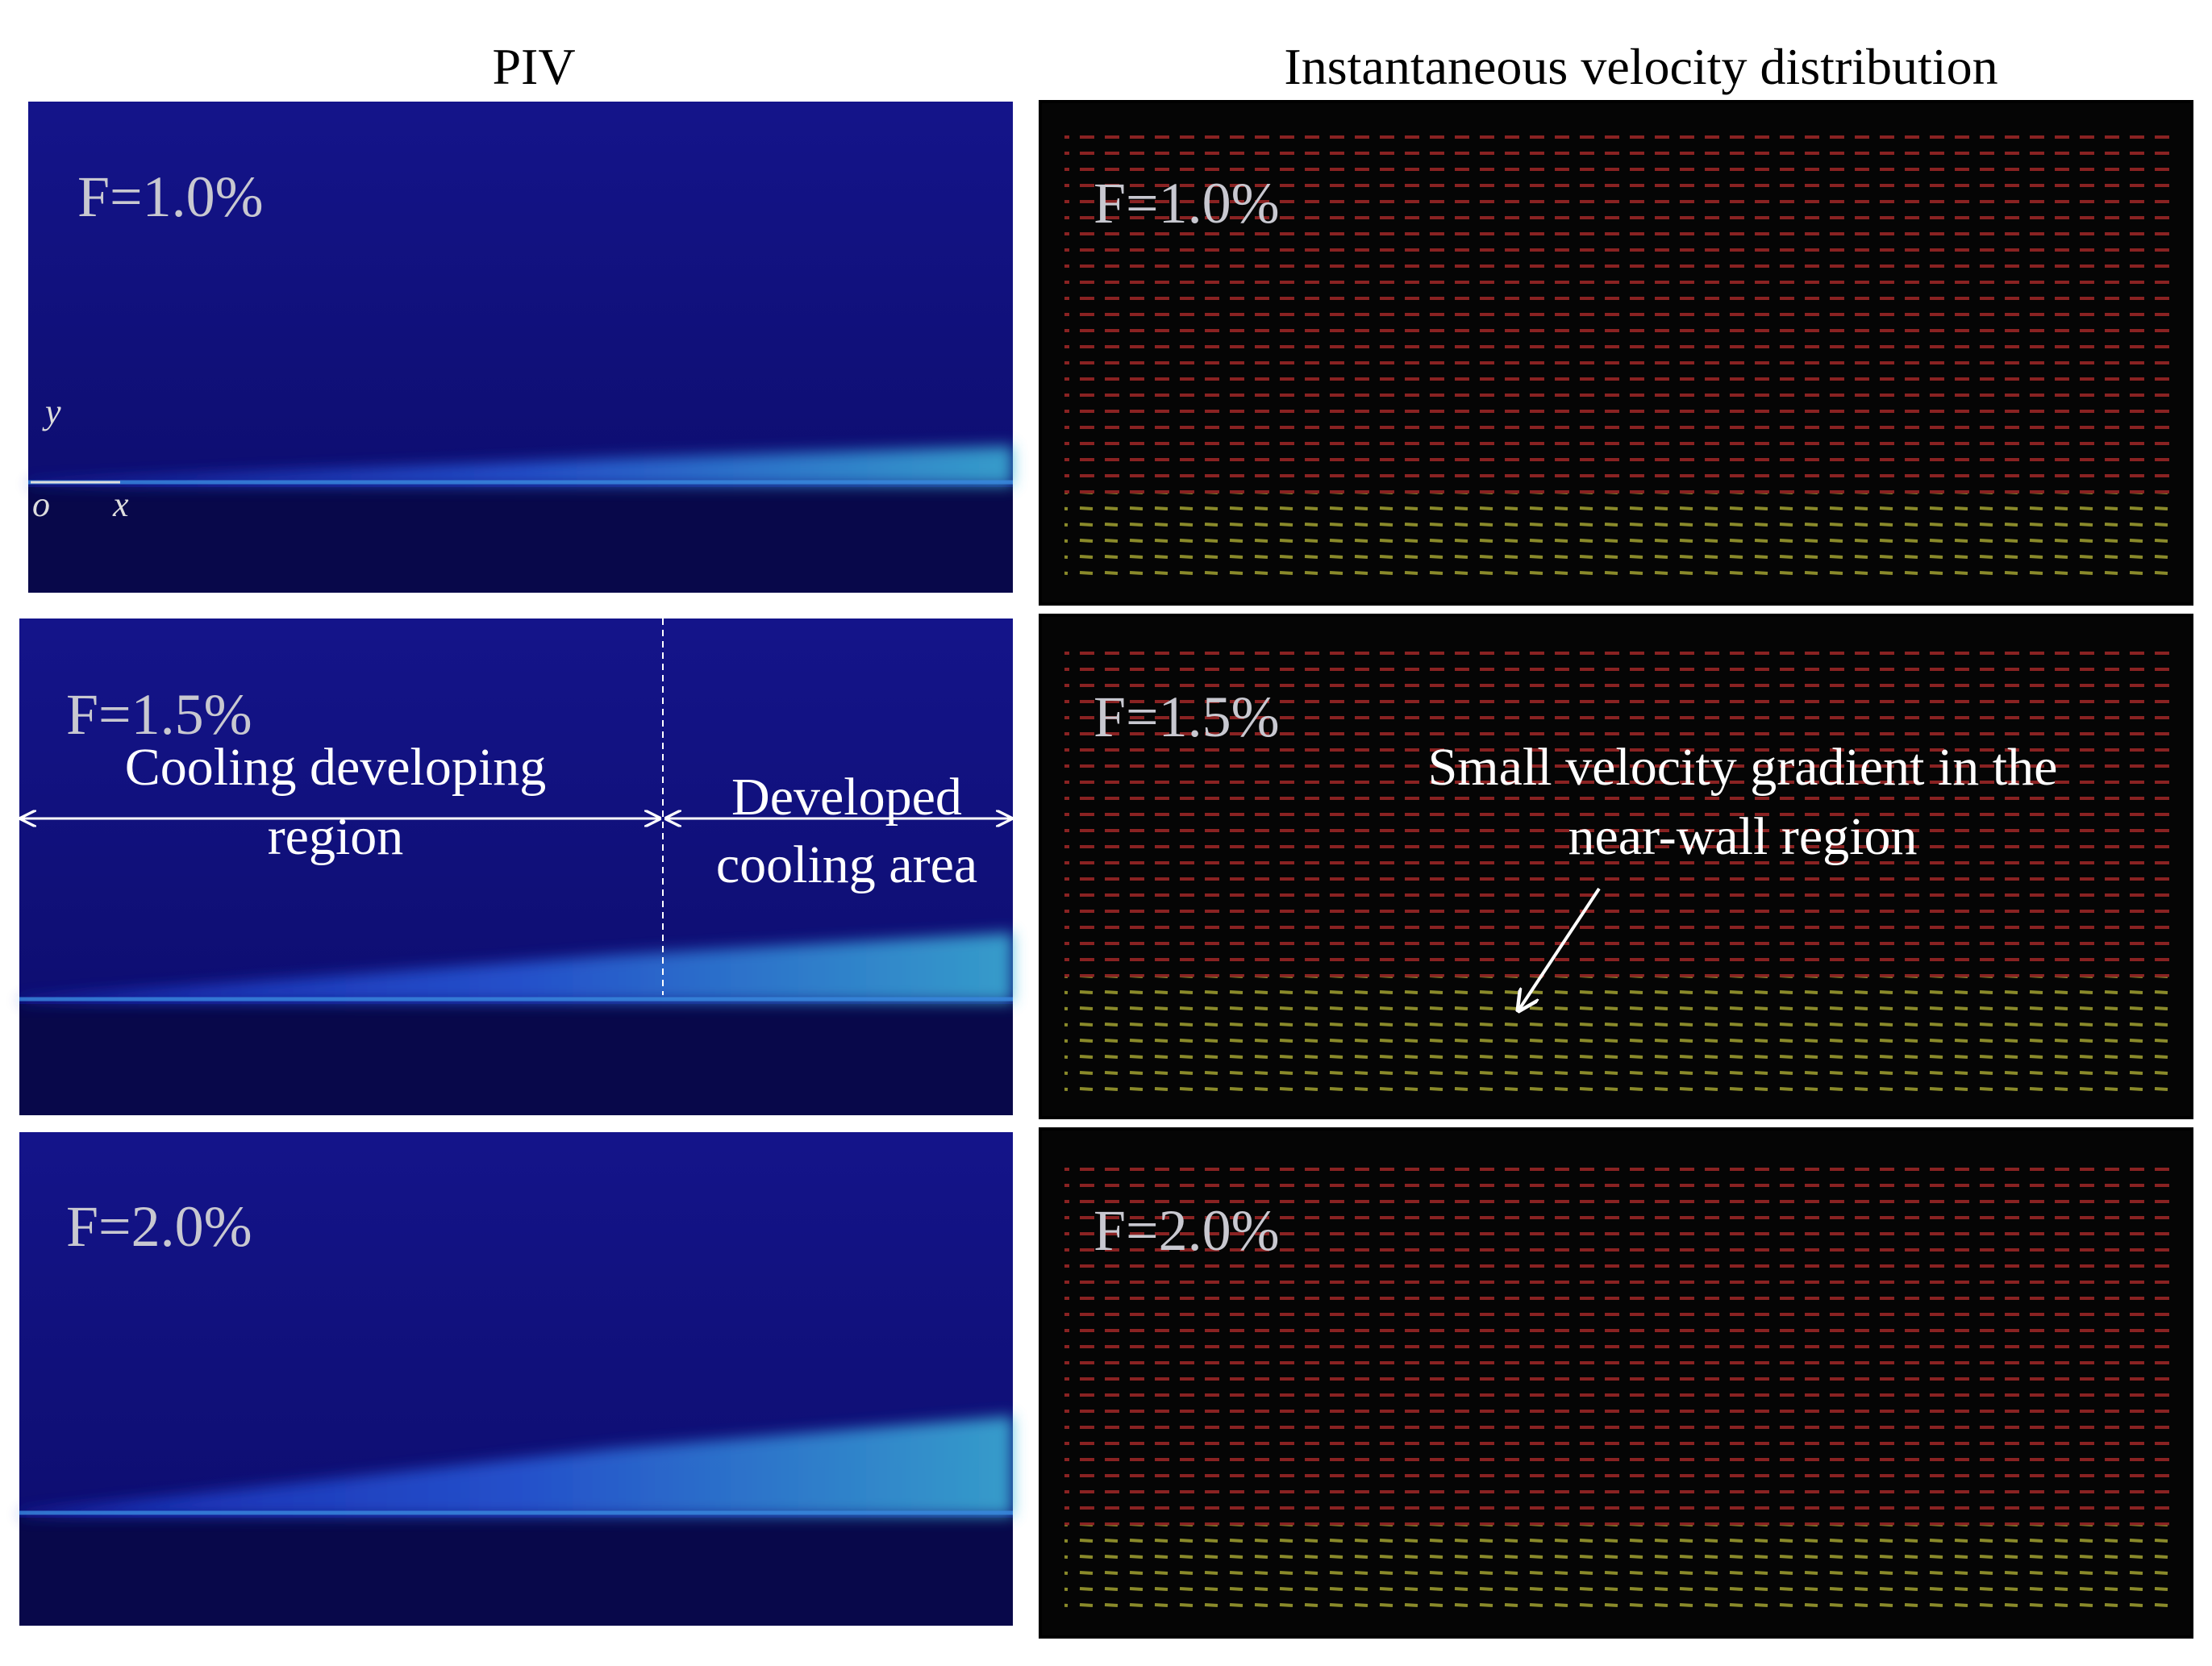  I want to click on column-title: PIV, so click(534, 66).